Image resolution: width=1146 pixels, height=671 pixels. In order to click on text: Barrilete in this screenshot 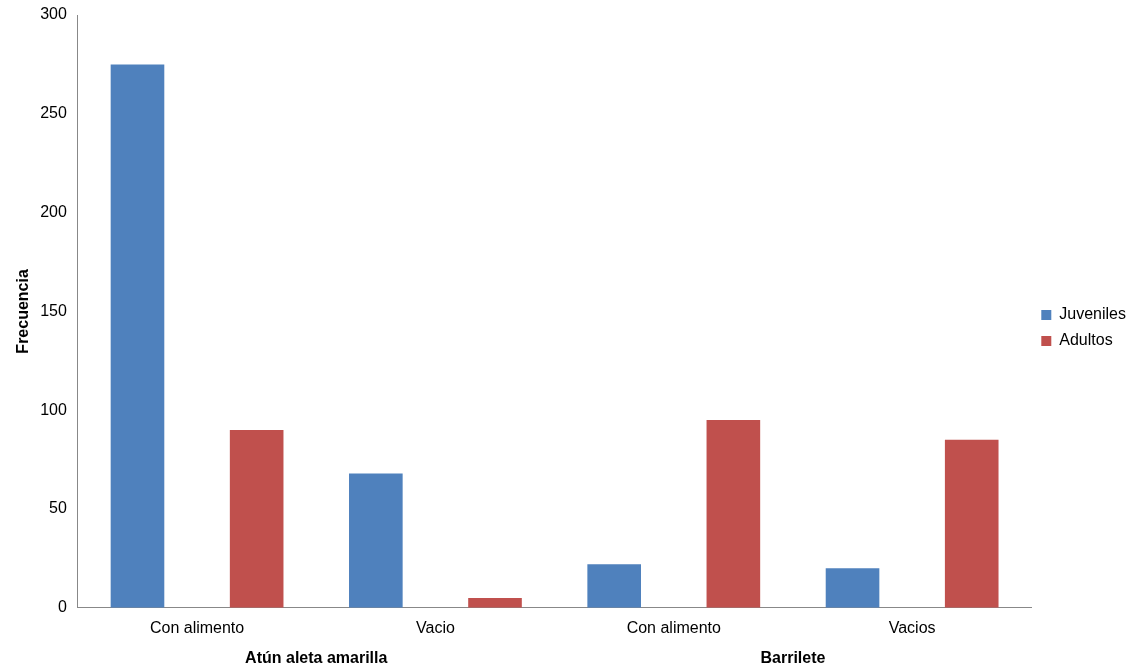, I will do `click(793, 658)`.